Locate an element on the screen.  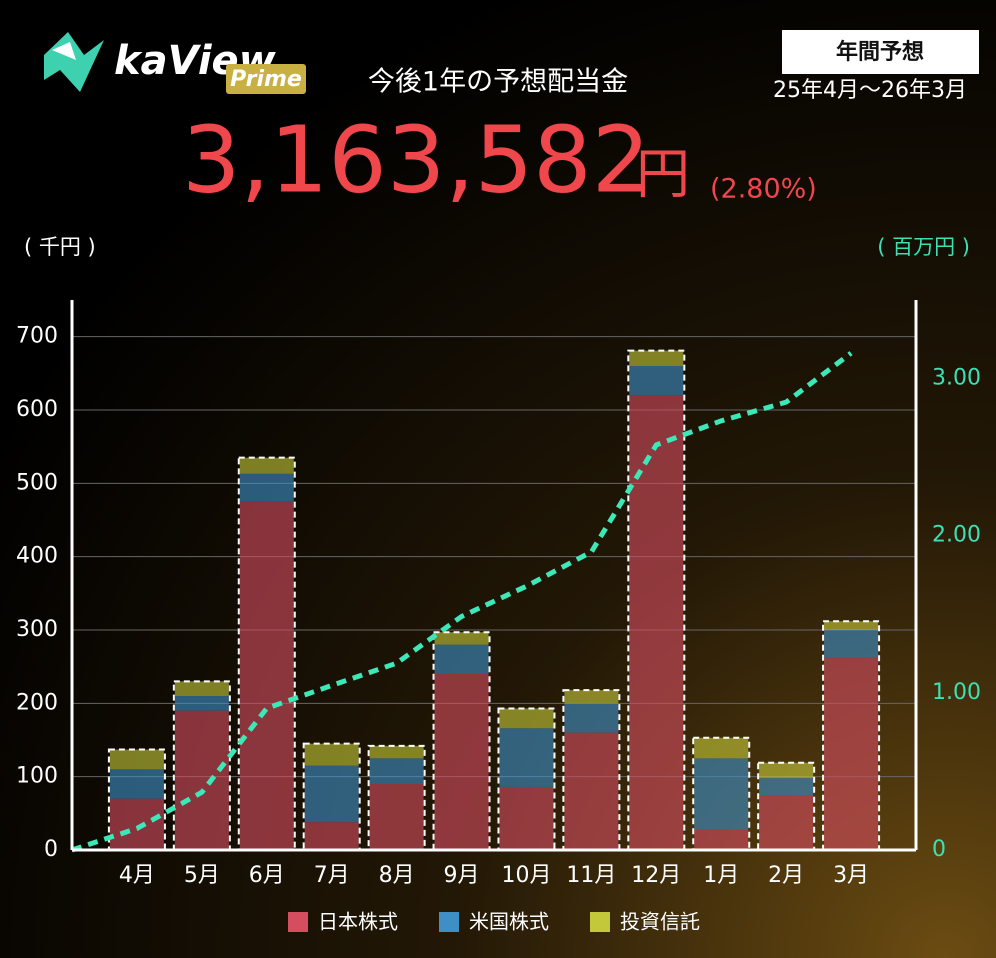
x-tick-label: 8月 is located at coordinates (397, 875).